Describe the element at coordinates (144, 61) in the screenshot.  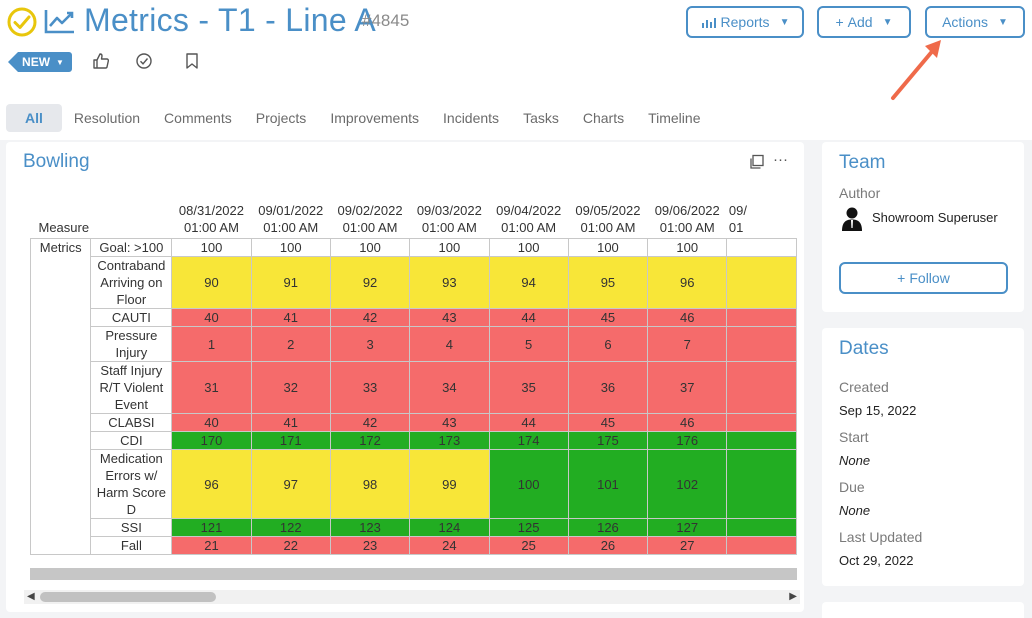
I see `check-icon` at that location.